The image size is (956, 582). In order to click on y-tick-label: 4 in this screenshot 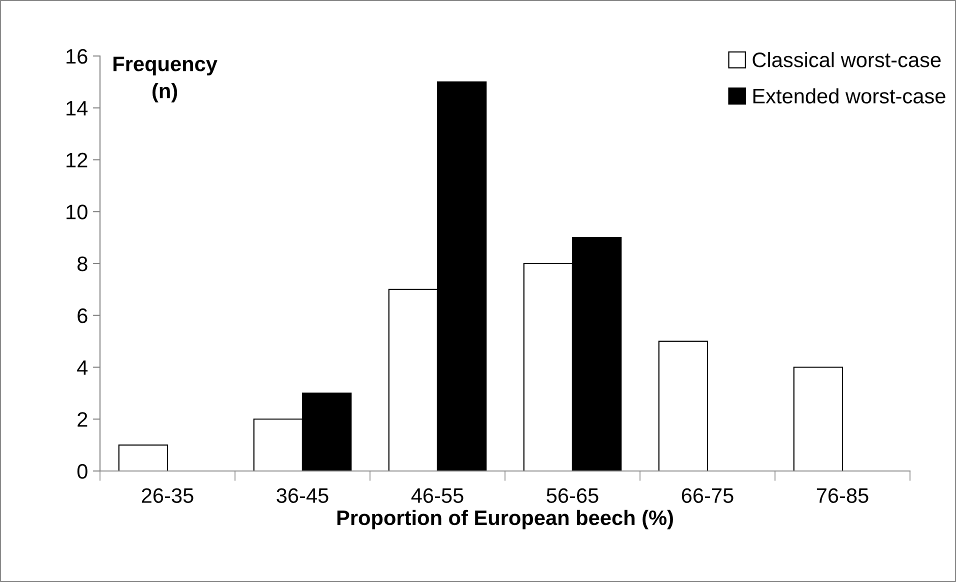, I will do `click(82, 367)`.